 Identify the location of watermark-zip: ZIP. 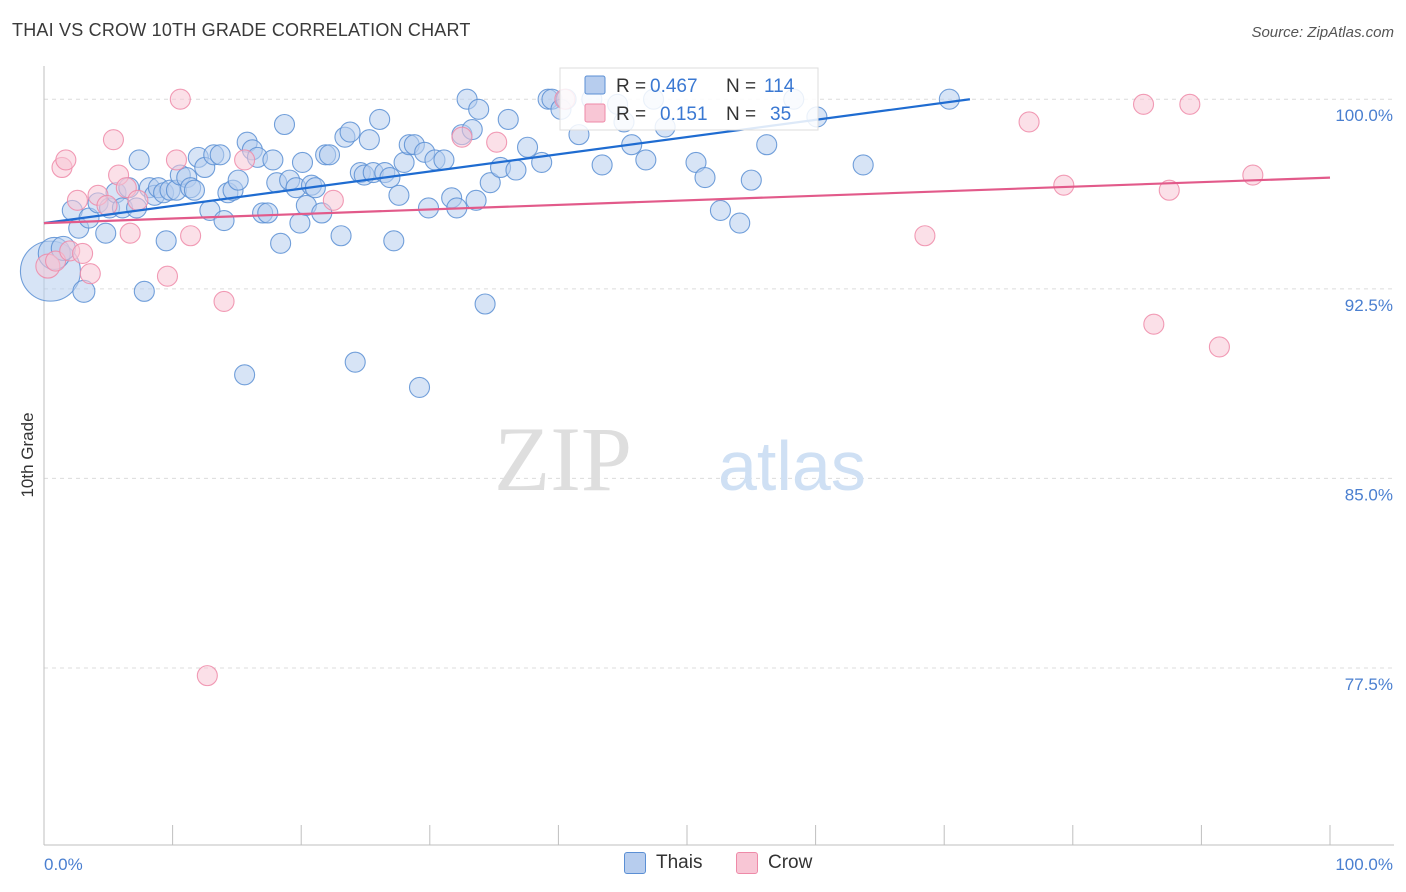
(563, 459).